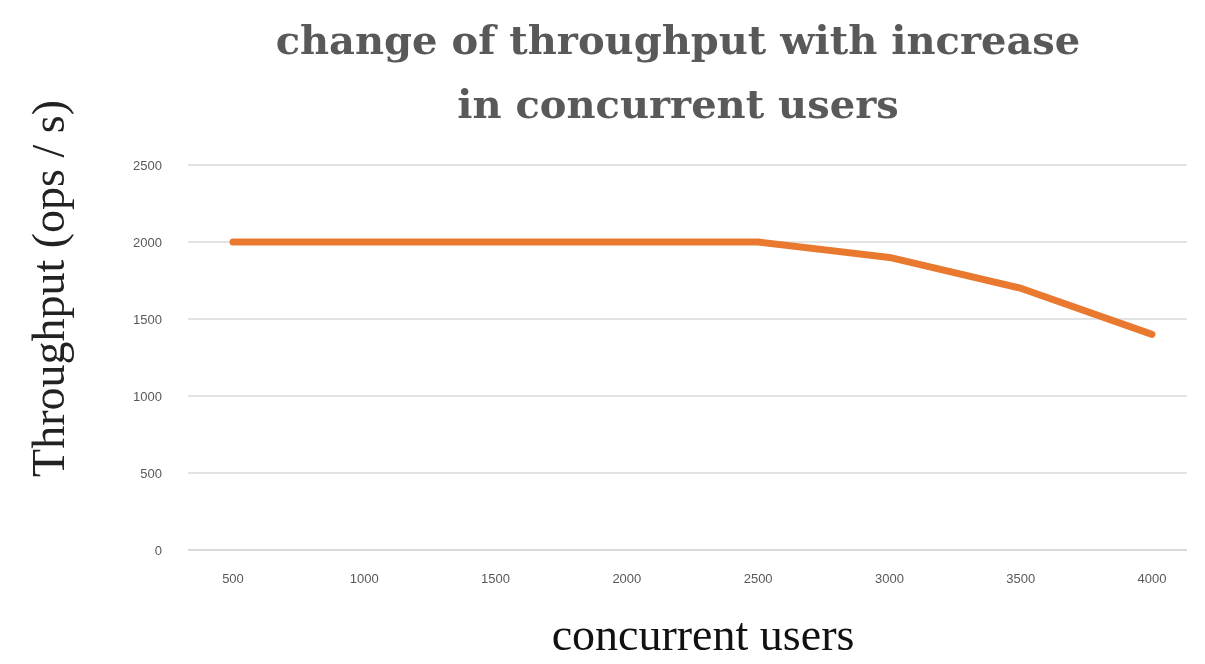  I want to click on chart-title: change of throughput with increase in concurrent users, so click(678, 72).